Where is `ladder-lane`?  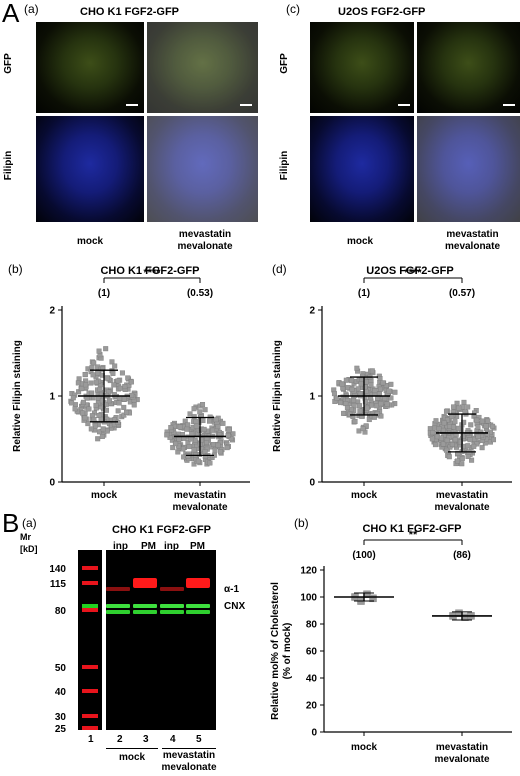
ladder-lane is located at coordinates (90, 640).